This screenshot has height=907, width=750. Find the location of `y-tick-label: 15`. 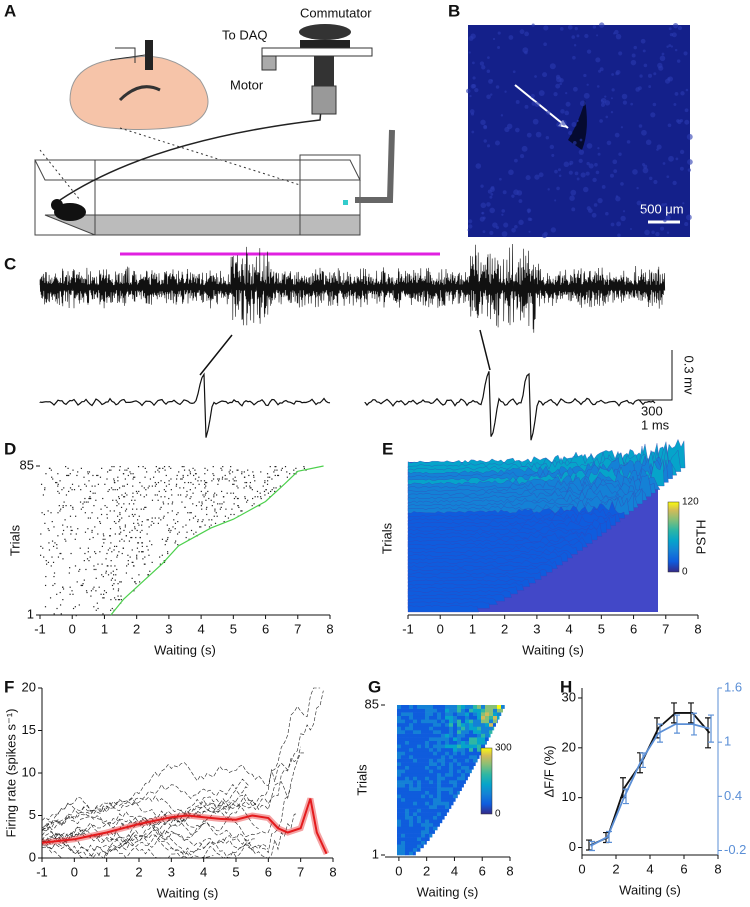

y-tick-label: 15 is located at coordinates (29, 729).